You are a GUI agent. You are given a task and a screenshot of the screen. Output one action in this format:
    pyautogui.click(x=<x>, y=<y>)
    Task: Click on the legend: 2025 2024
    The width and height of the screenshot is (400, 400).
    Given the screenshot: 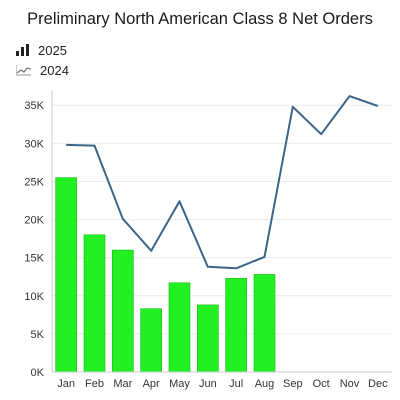 What is the action you would take?
    pyautogui.click(x=42, y=60)
    